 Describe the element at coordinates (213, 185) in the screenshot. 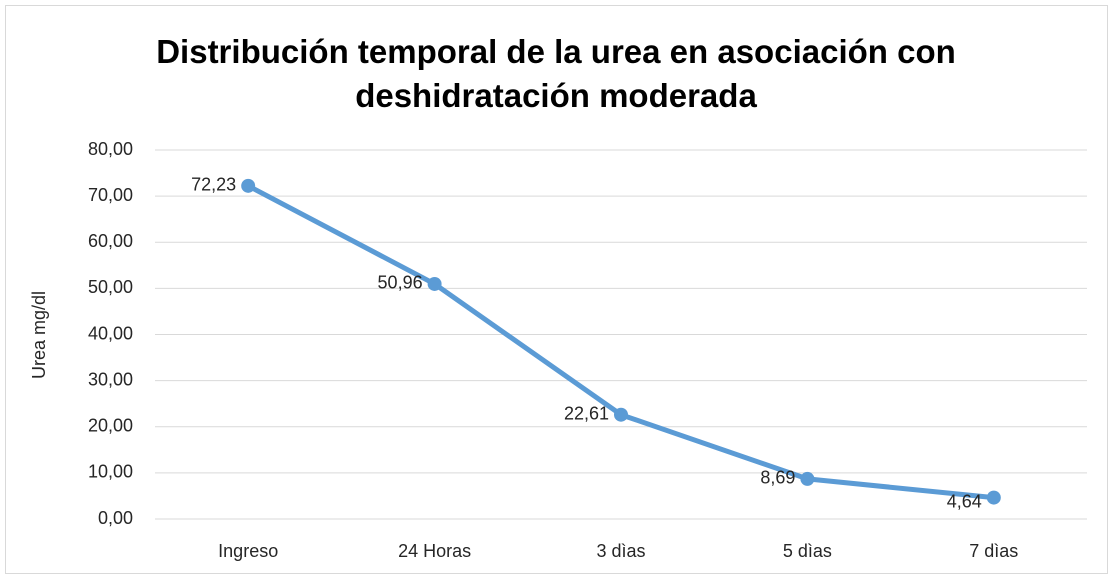

I see `data-label: 72,23` at that location.